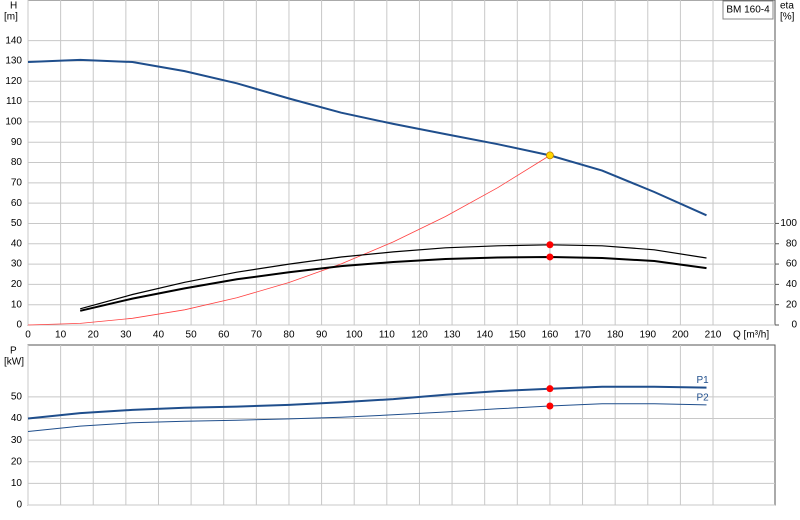 The width and height of the screenshot is (800, 520). What do you see at coordinates (224, 335) in the screenshot?
I see `x-tick-label: 60` at bounding box center [224, 335].